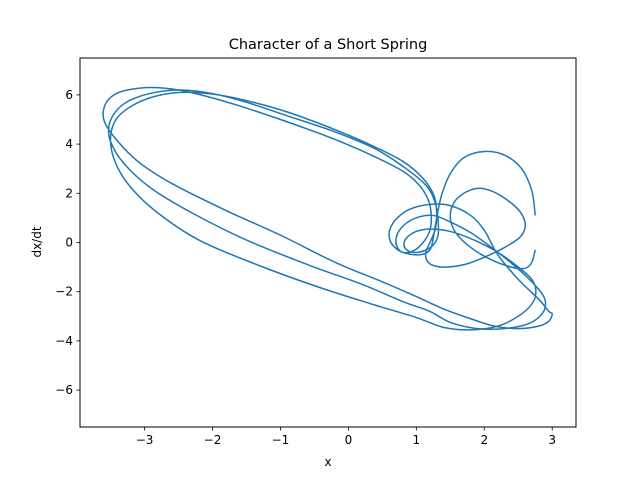  What do you see at coordinates (64, 292) in the screenshot?
I see `y-tick-label: −2` at bounding box center [64, 292].